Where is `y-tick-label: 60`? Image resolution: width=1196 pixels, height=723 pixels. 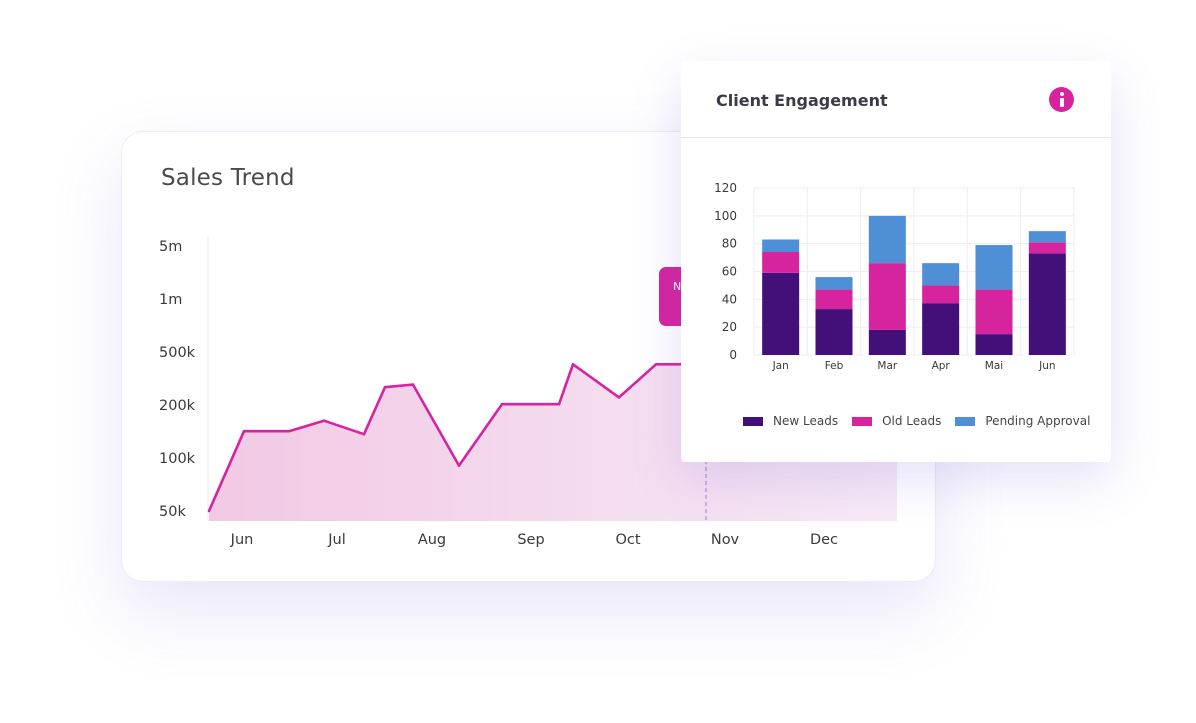
y-tick-label: 60 is located at coordinates (729, 272).